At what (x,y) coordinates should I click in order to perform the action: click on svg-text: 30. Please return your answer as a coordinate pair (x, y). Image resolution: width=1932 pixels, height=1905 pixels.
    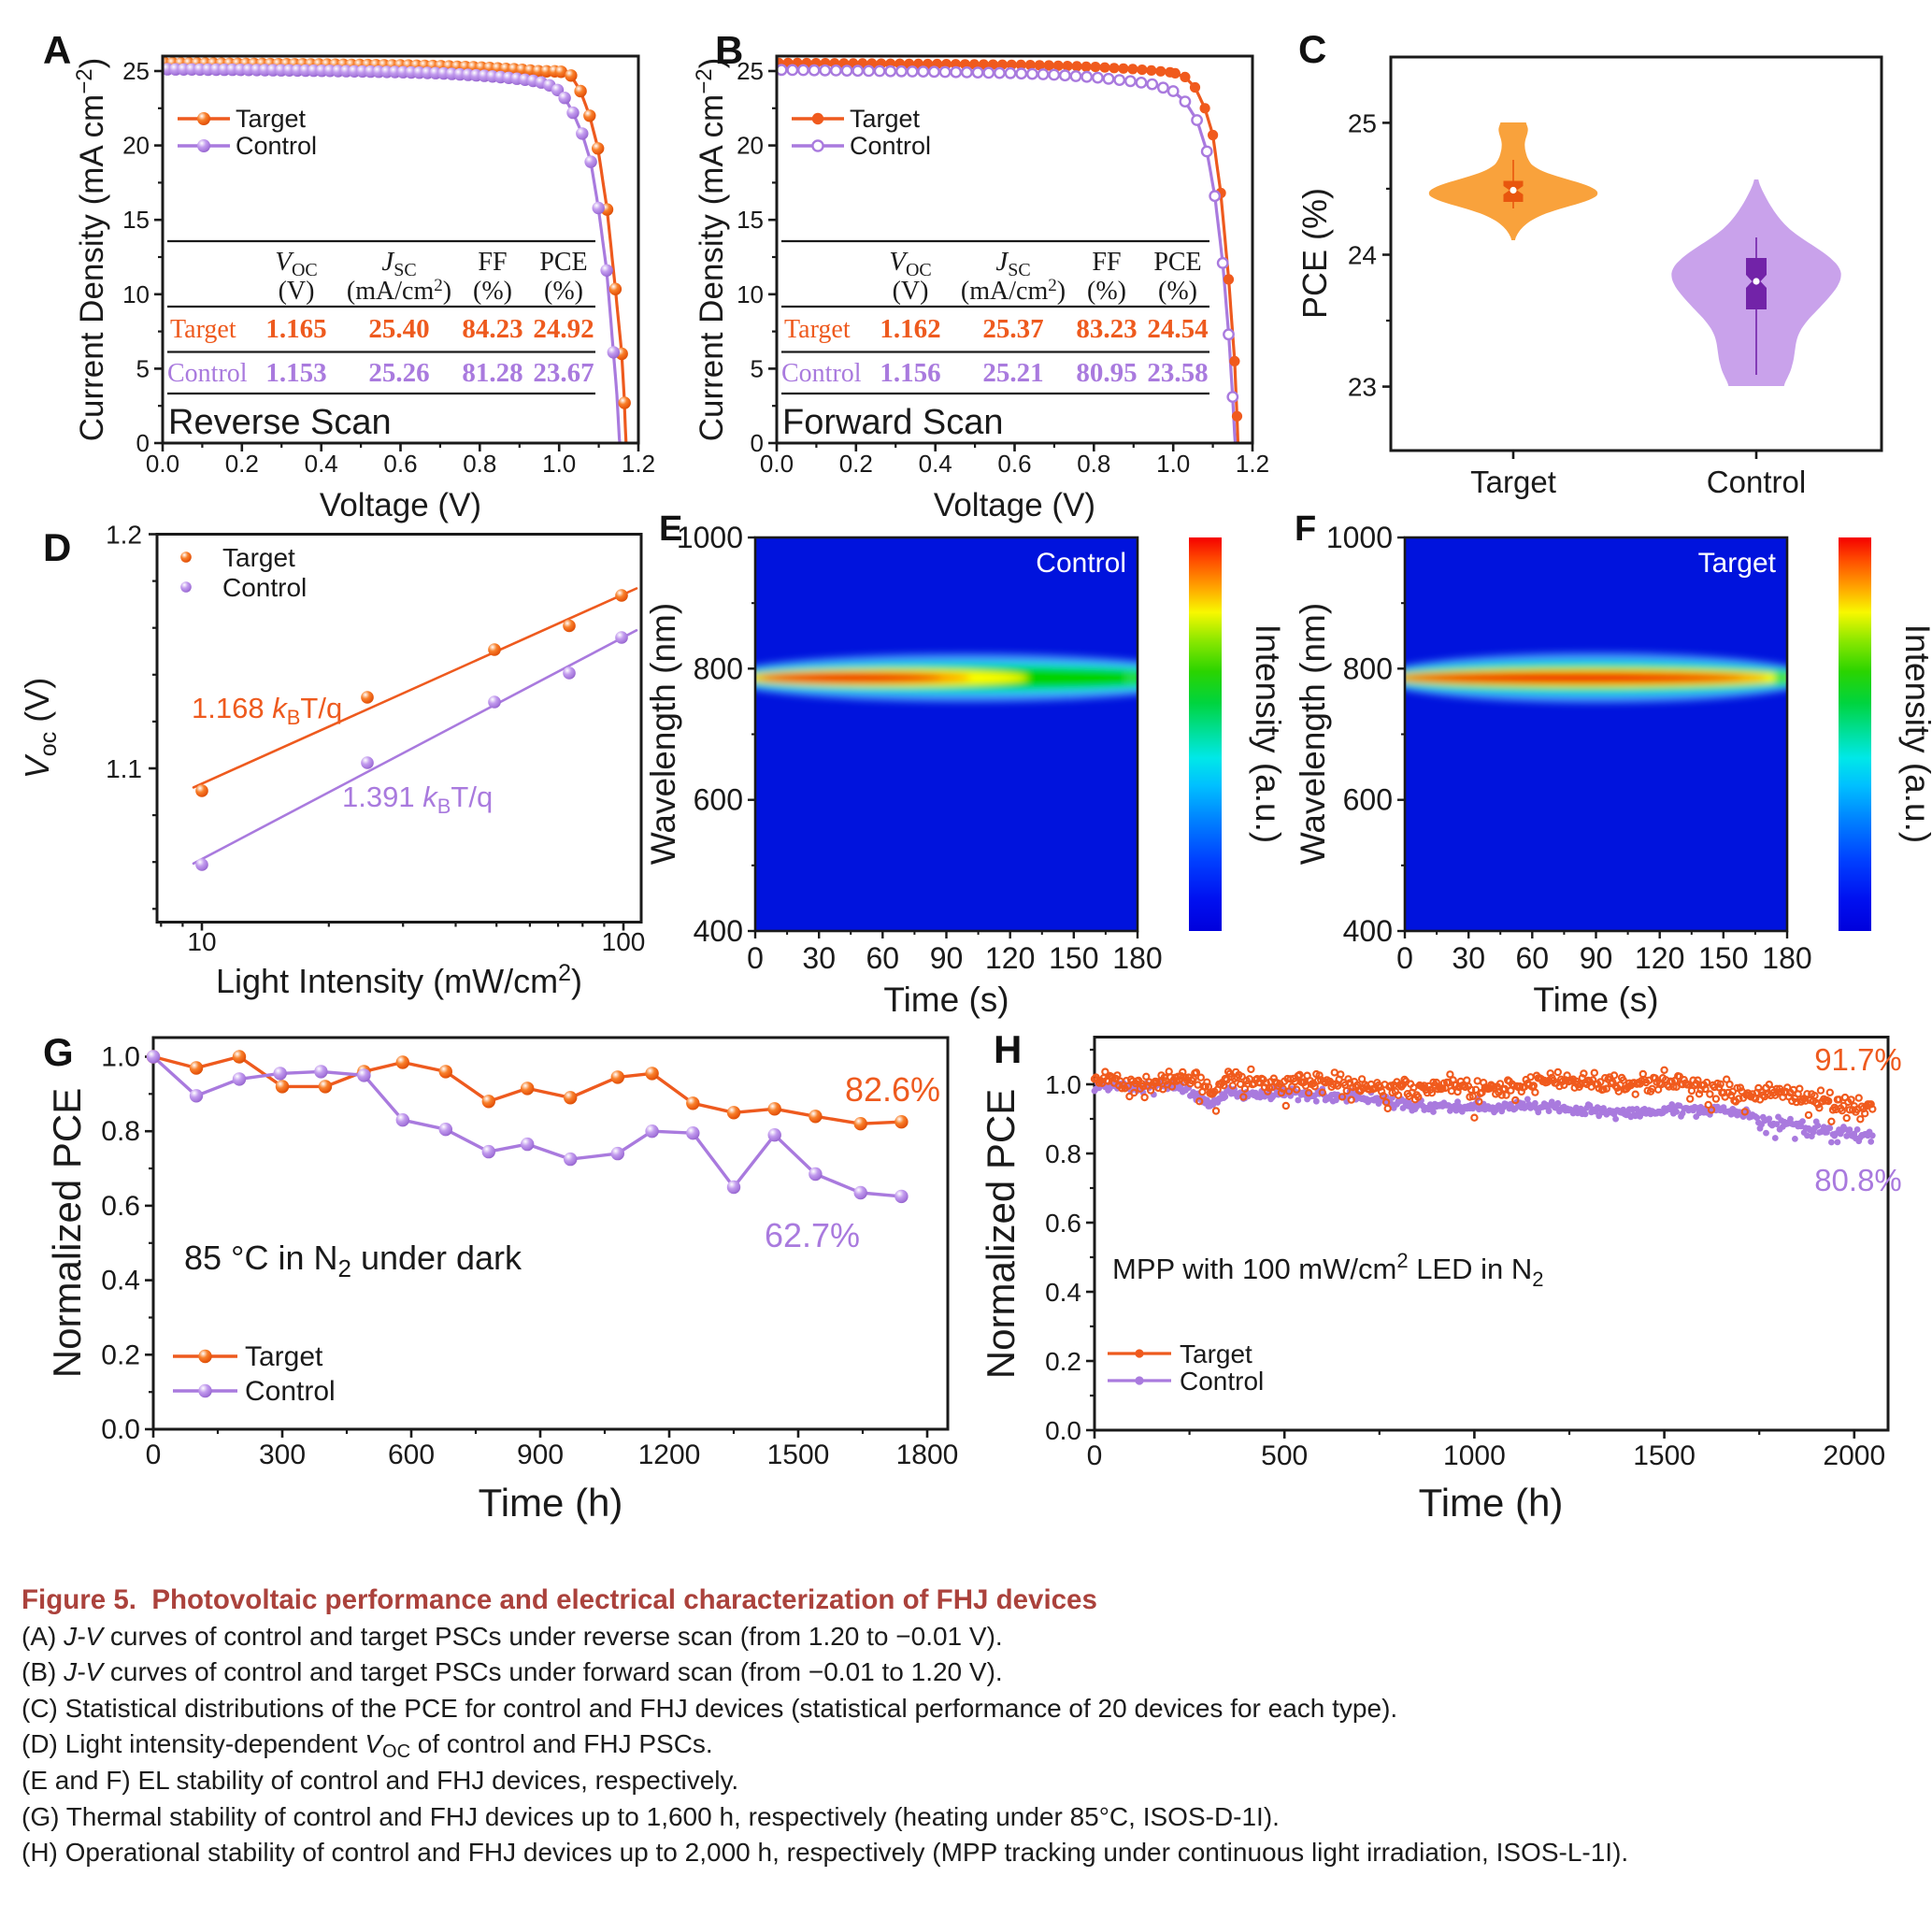
    Looking at the image, I should click on (1468, 958).